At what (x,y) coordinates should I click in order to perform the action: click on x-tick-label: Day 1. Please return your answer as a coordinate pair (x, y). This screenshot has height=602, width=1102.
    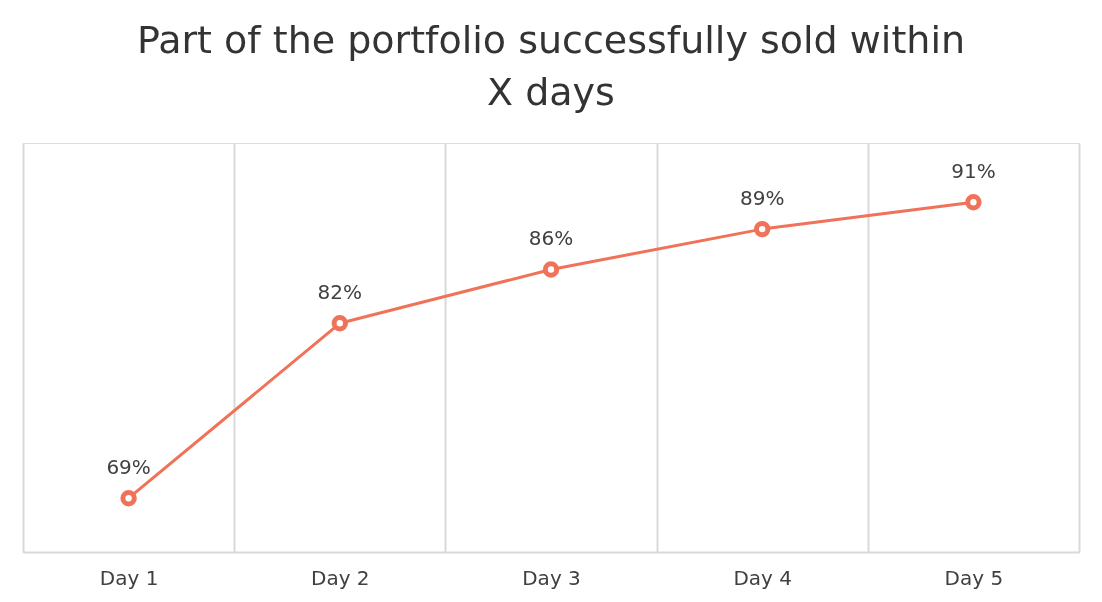
    Looking at the image, I should click on (129, 577).